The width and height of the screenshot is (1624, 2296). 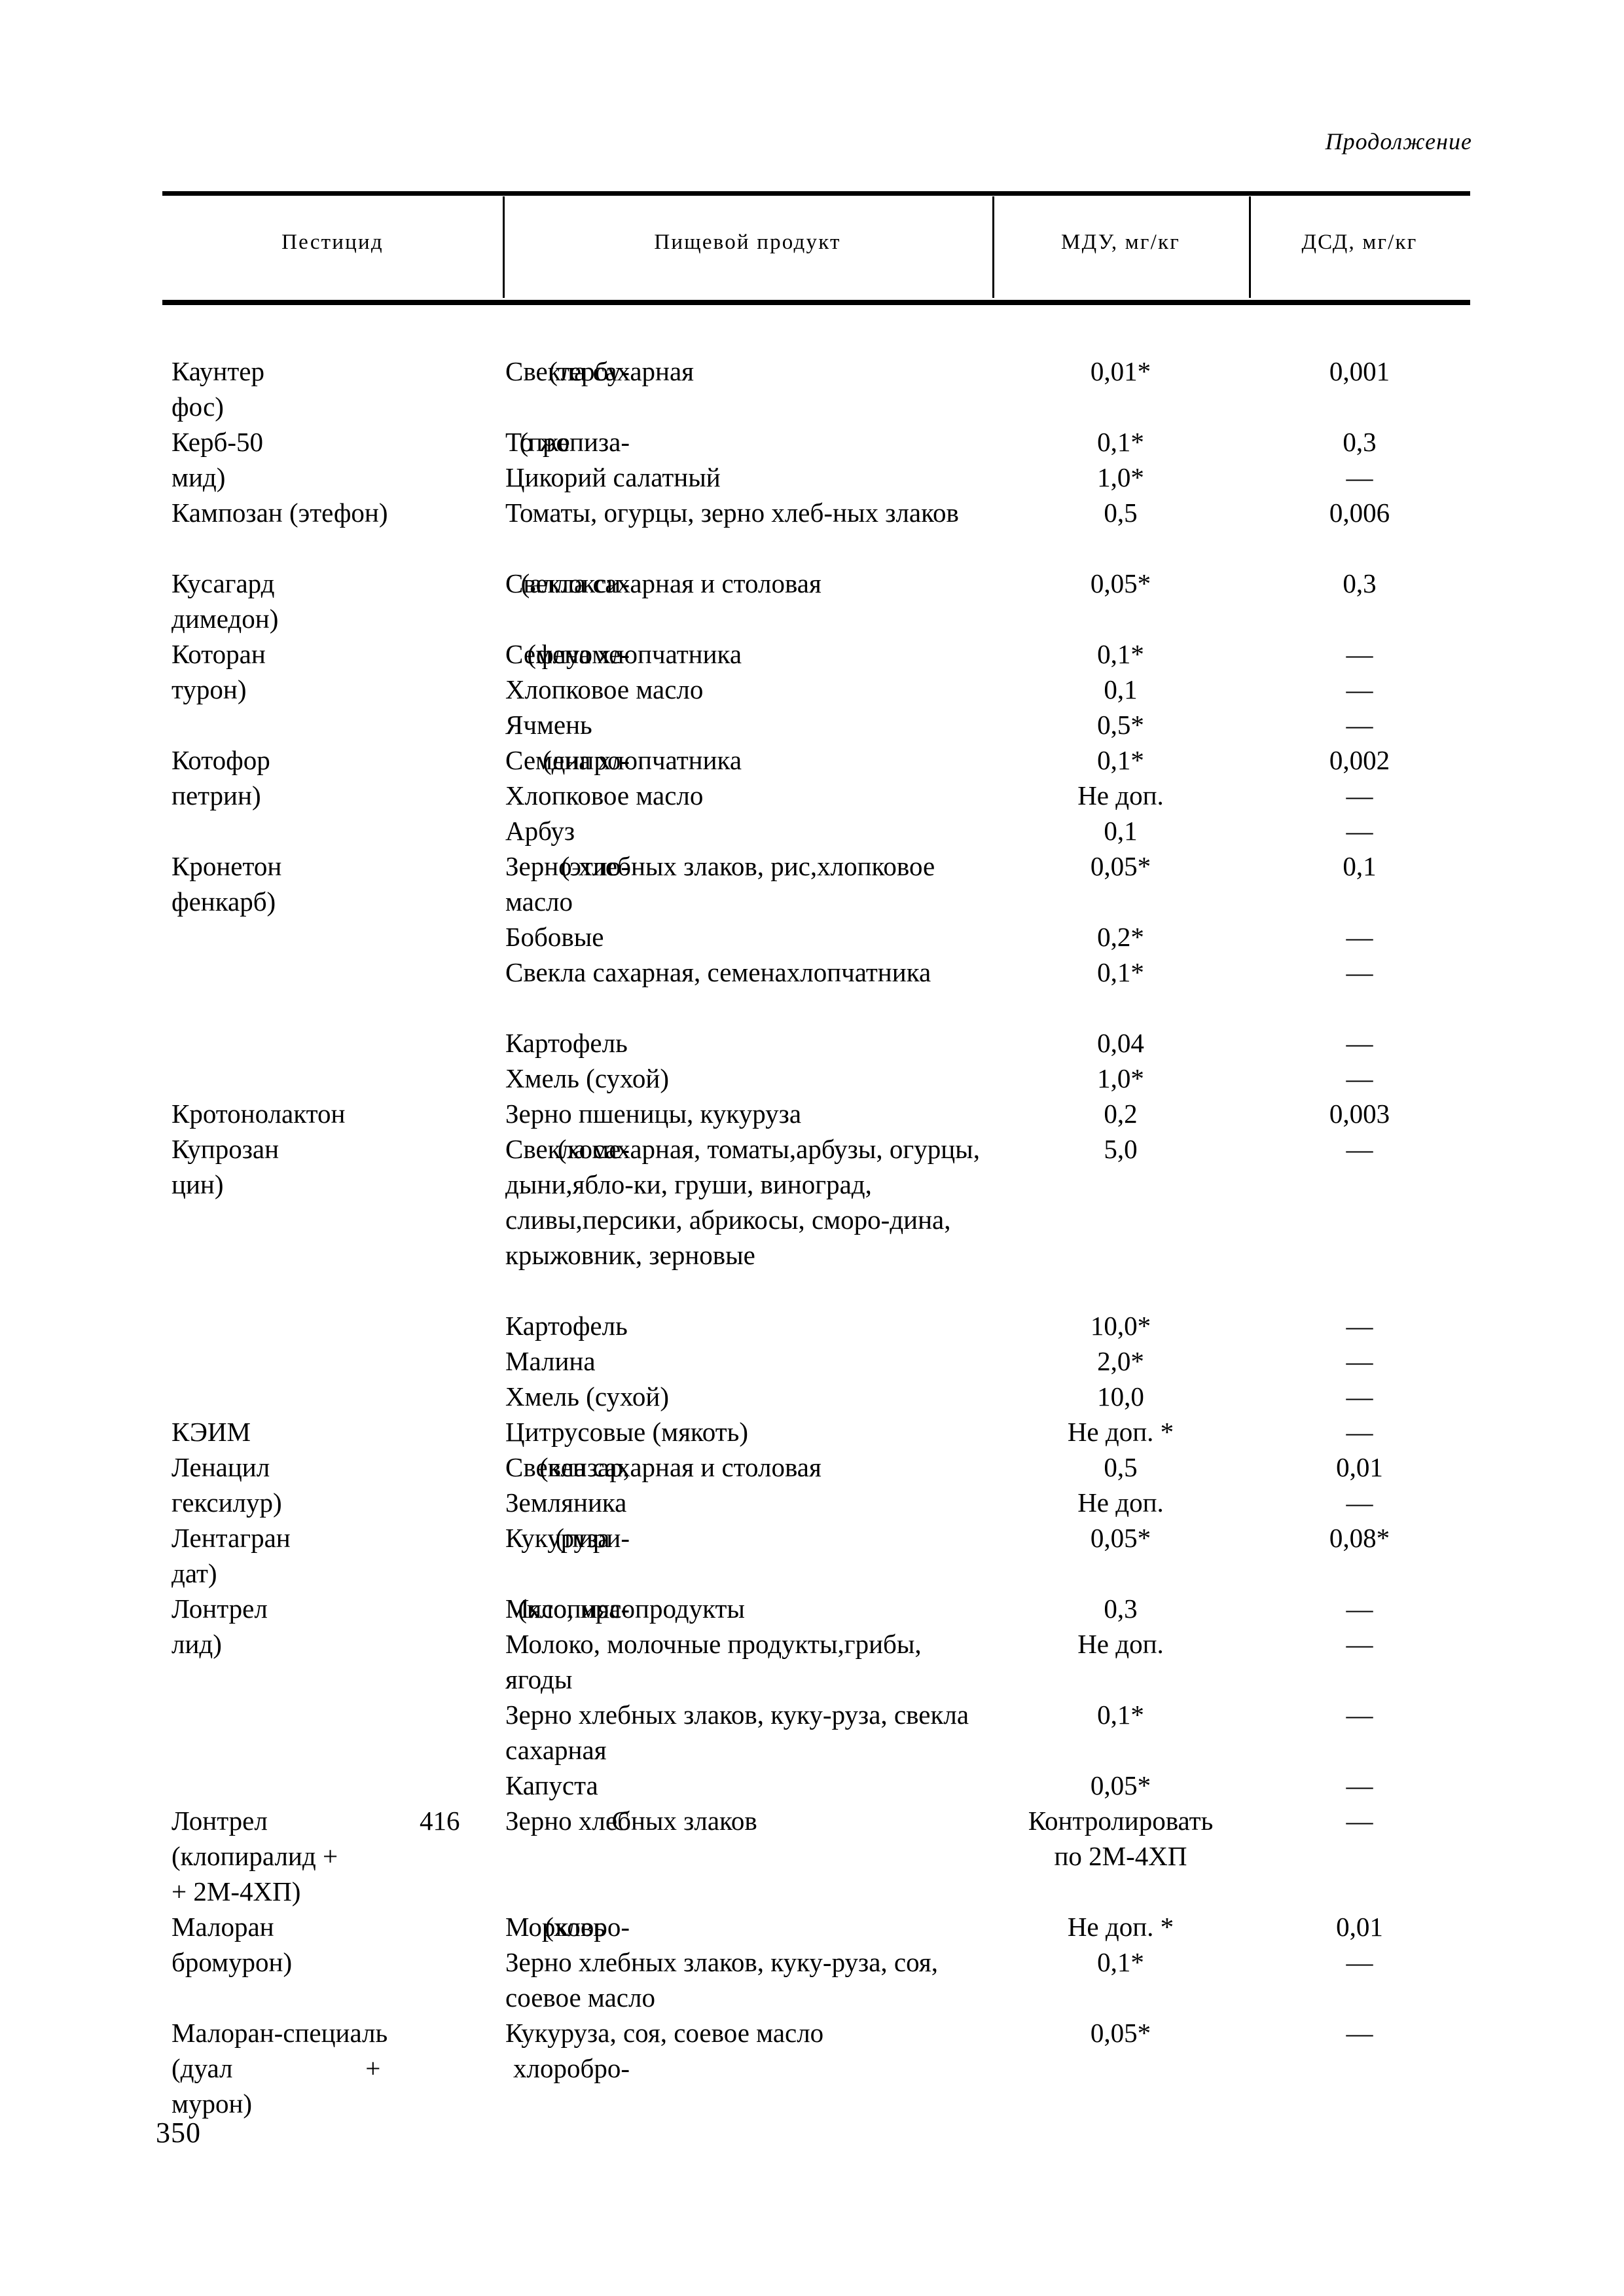 I want to click on value-line: 0,08*, so click(x=1359, y=1538).